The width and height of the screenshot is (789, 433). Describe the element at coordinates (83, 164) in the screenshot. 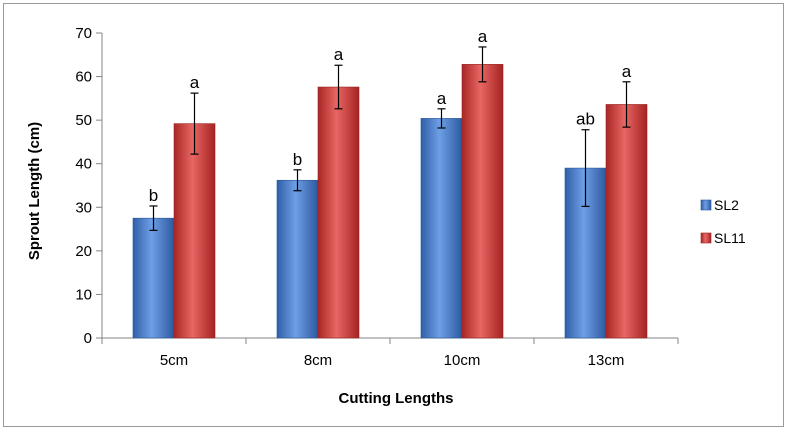

I see `y-tick-label: 40` at that location.